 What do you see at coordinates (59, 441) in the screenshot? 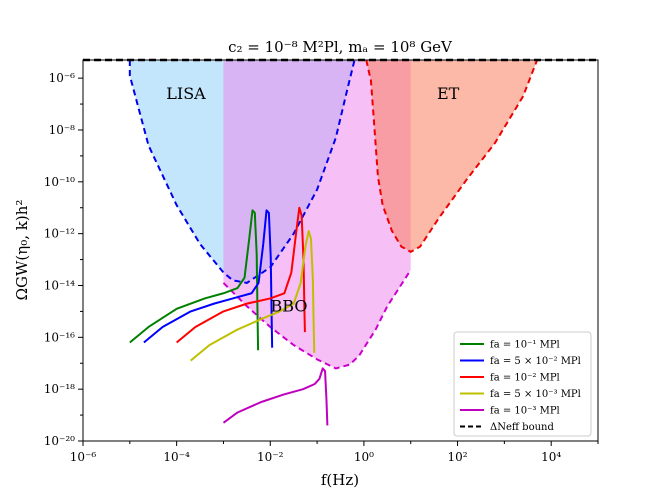
I see `y-tick-label: 10⁻²⁰` at bounding box center [59, 441].